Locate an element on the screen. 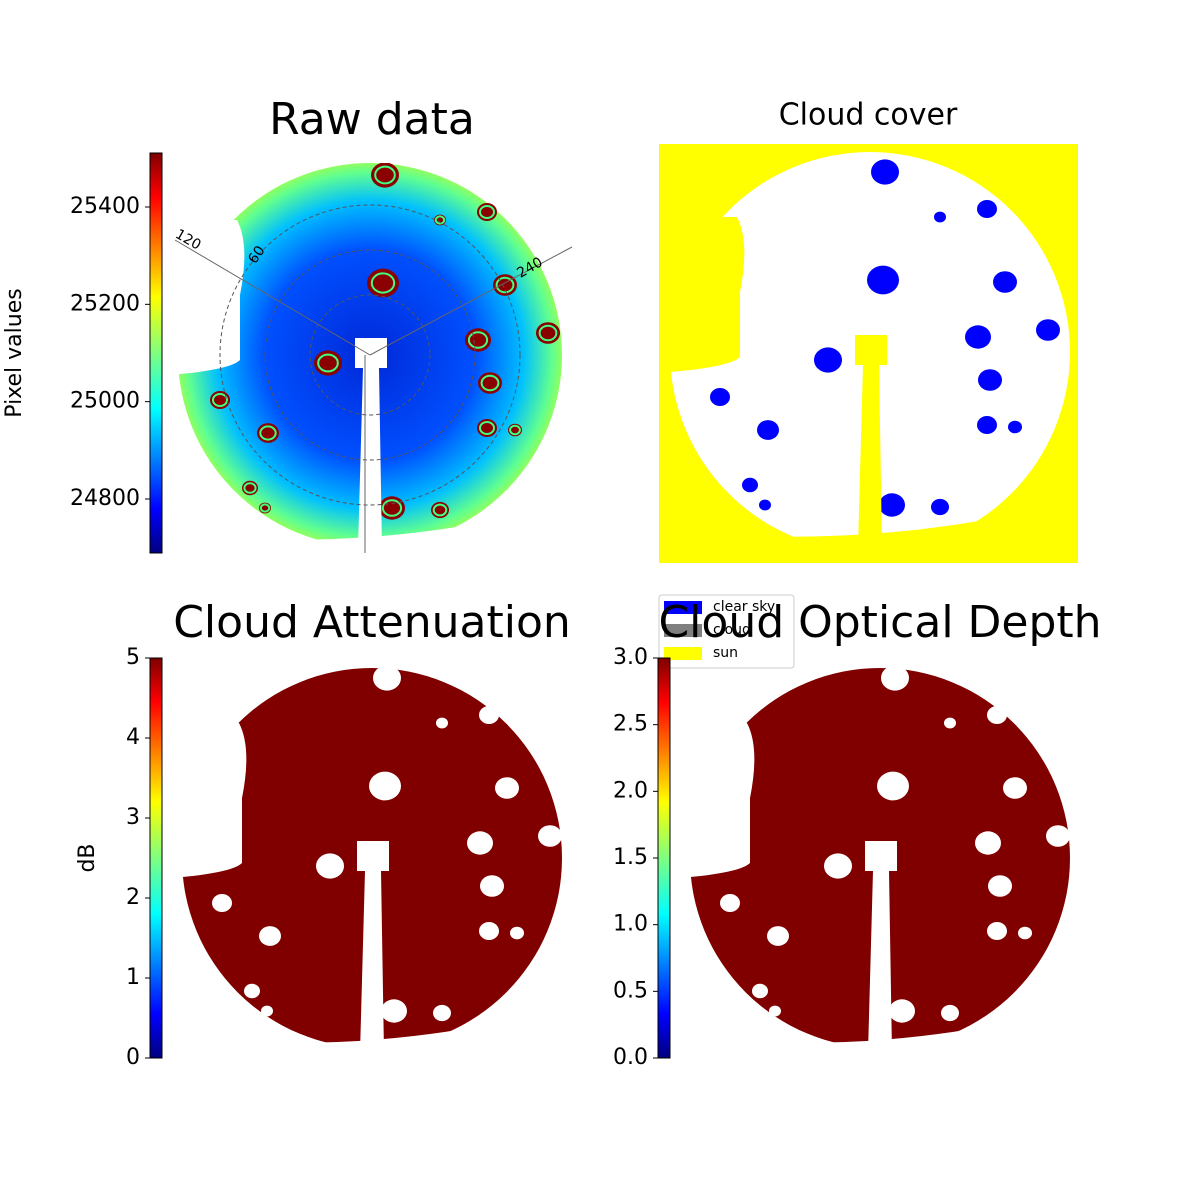  colorbar-tick-label: 25400 is located at coordinates (105, 206).